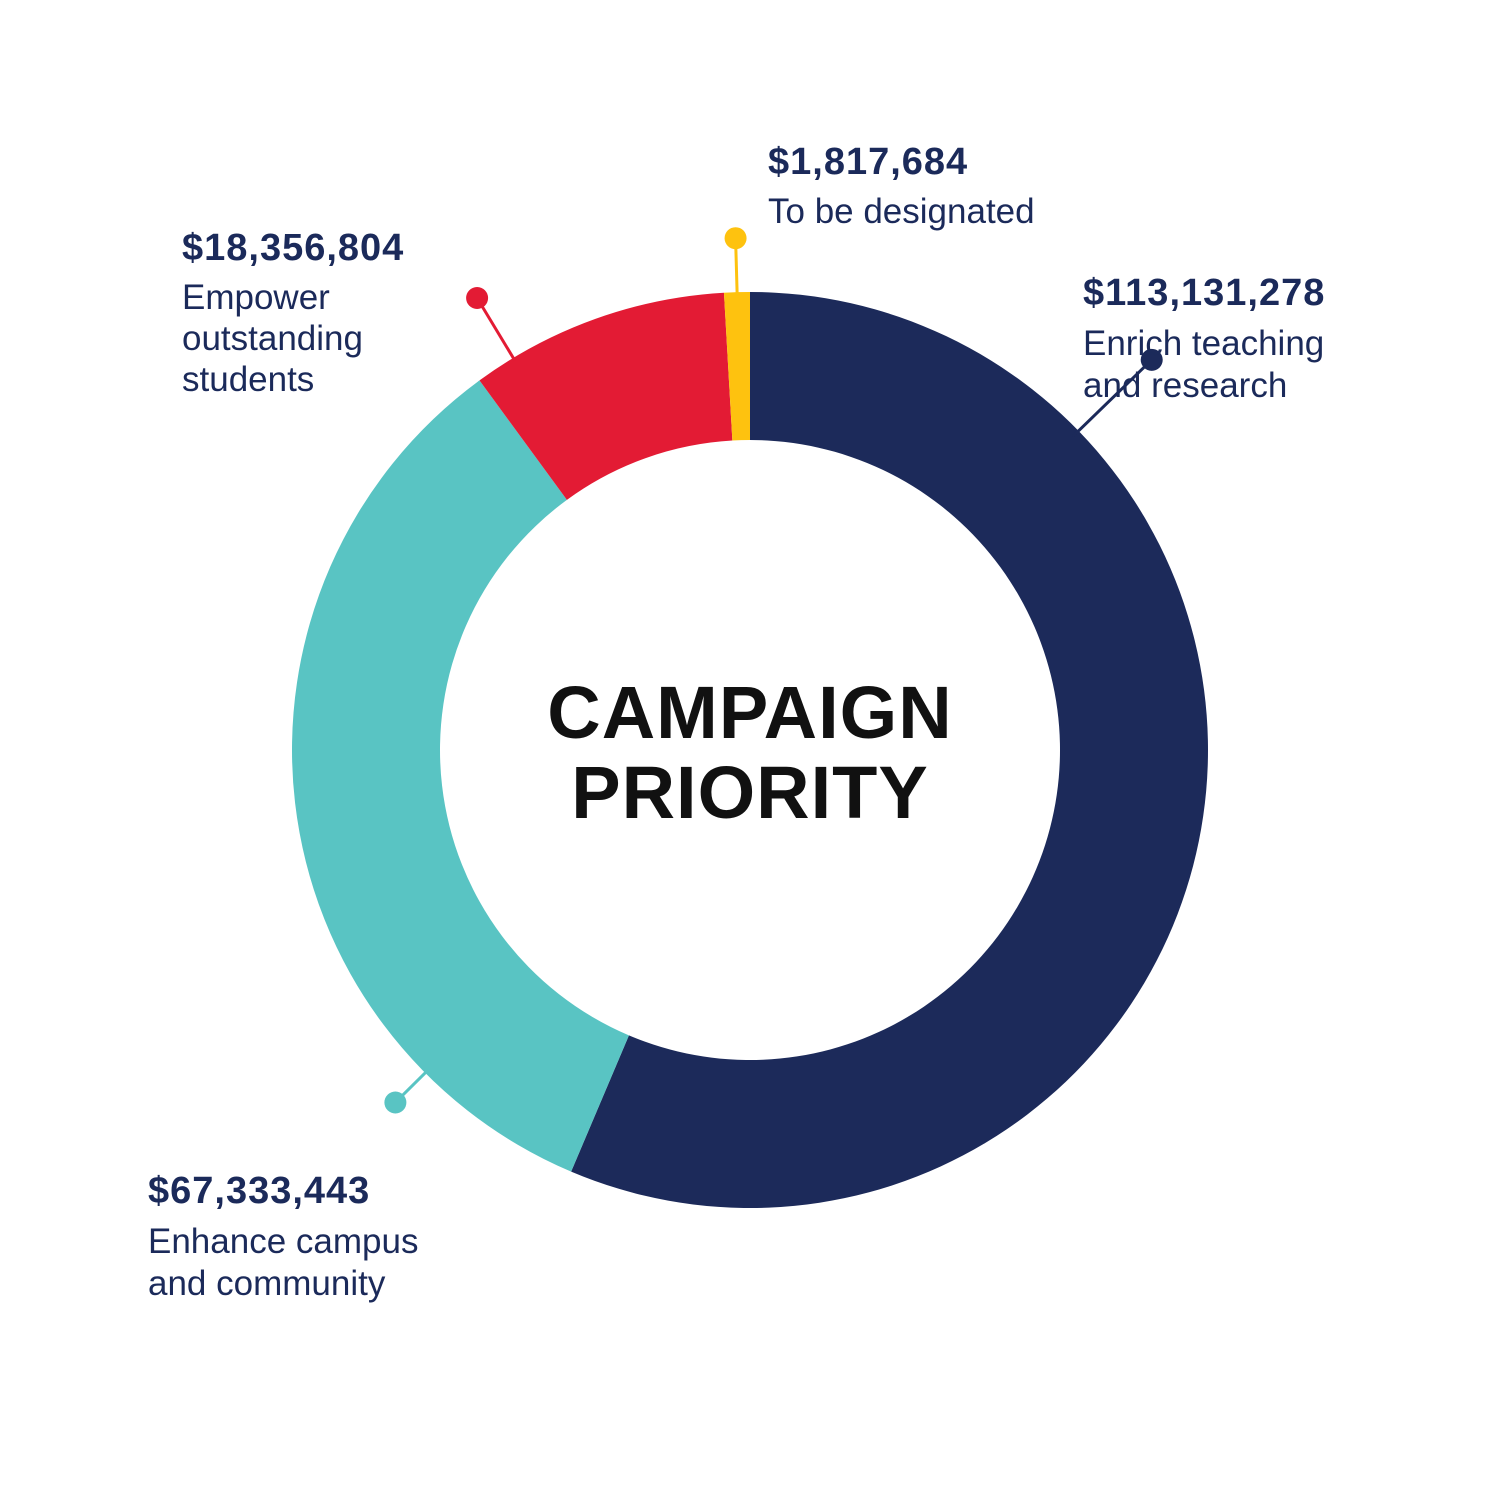 The width and height of the screenshot is (1500, 1500). I want to click on slice-desc-teaching-2: and research, so click(1185, 385).